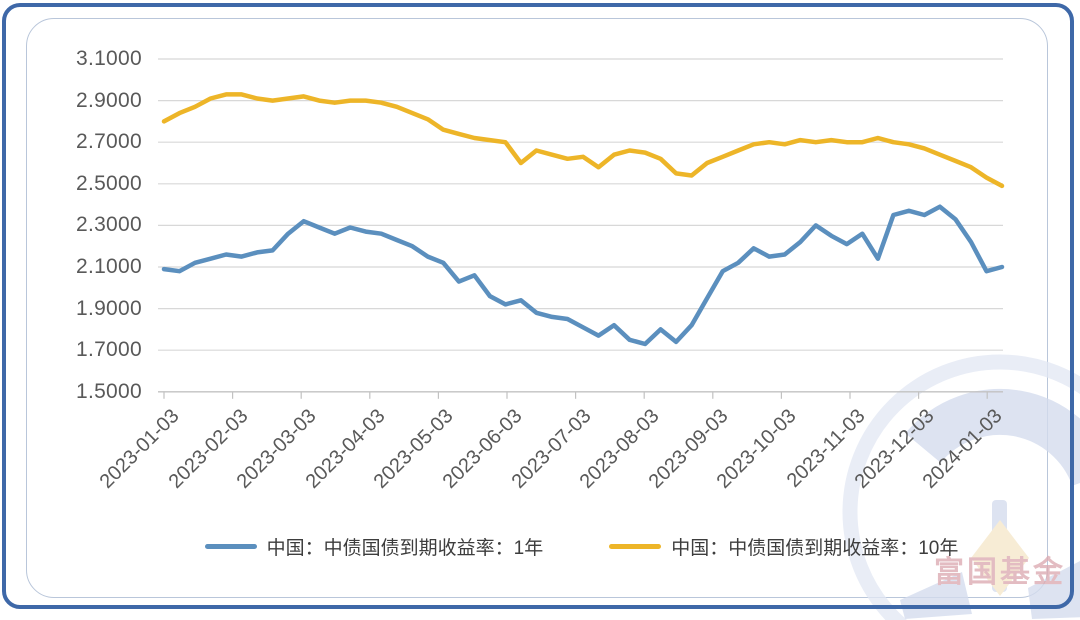 The image size is (1080, 620). Describe the element at coordinates (635, 546) in the screenshot. I see `legend-line-swatch-10y` at that location.